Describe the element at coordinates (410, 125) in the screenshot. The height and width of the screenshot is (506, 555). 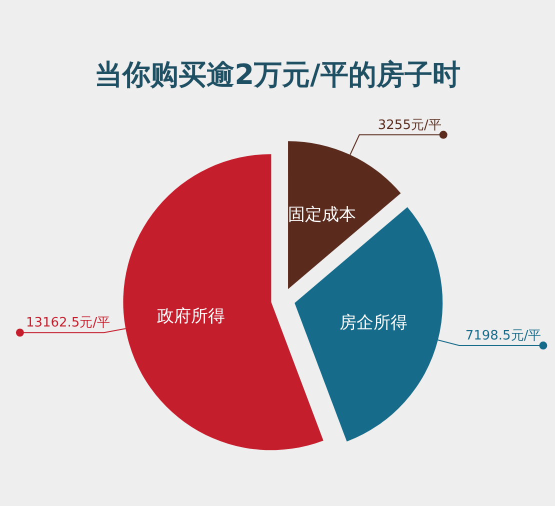
I see `data-label: 3255元/平` at that location.